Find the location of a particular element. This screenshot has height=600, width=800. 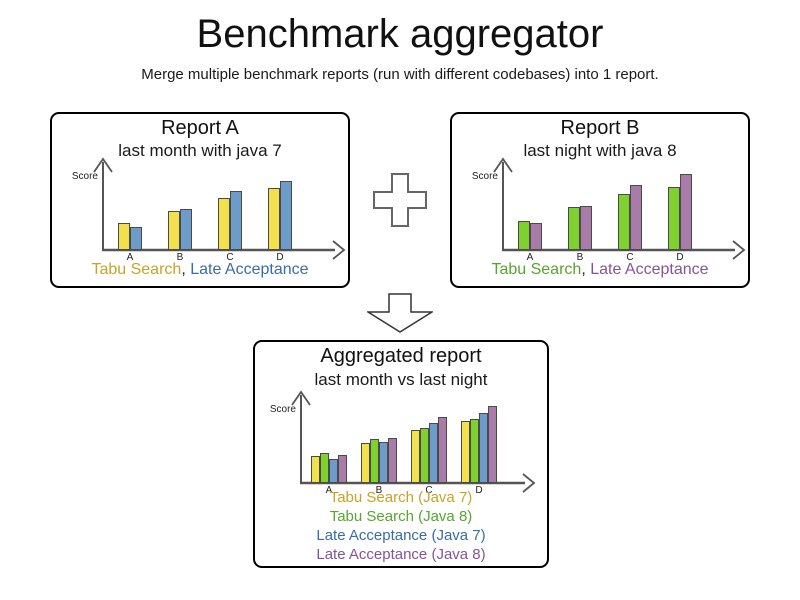

plus-icon is located at coordinates (400, 200).